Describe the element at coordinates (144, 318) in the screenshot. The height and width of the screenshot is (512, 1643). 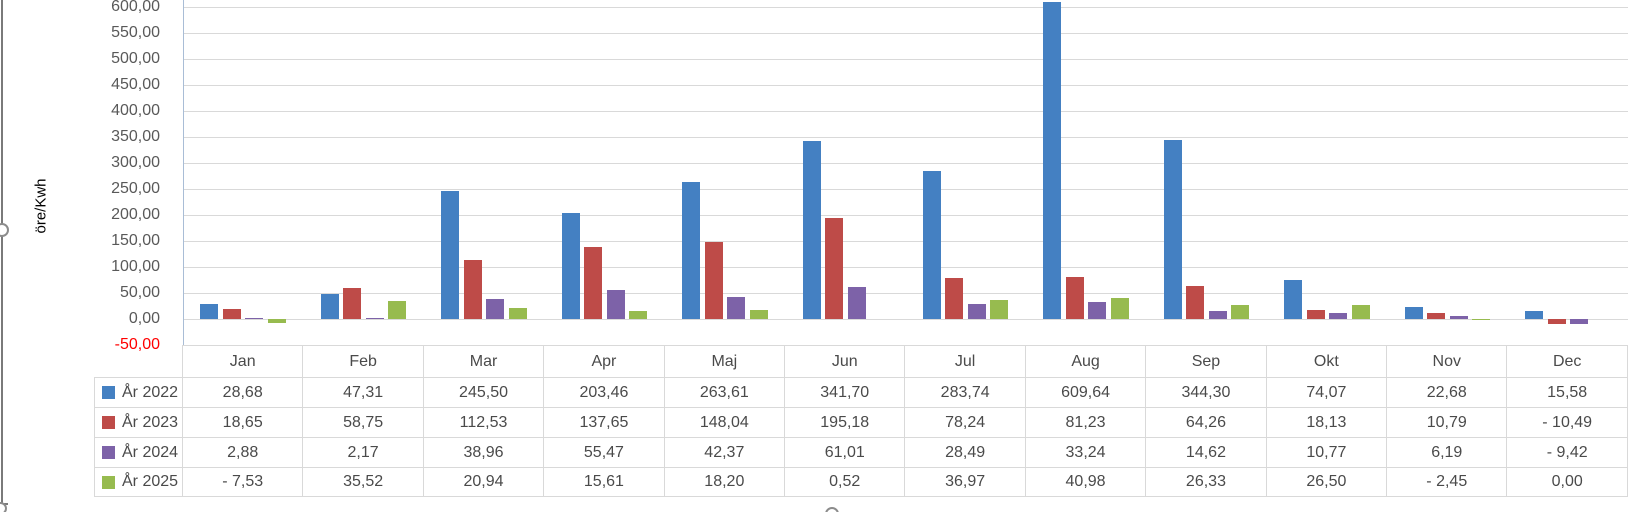
I see `y-axis-tick-label: 0,00` at that location.